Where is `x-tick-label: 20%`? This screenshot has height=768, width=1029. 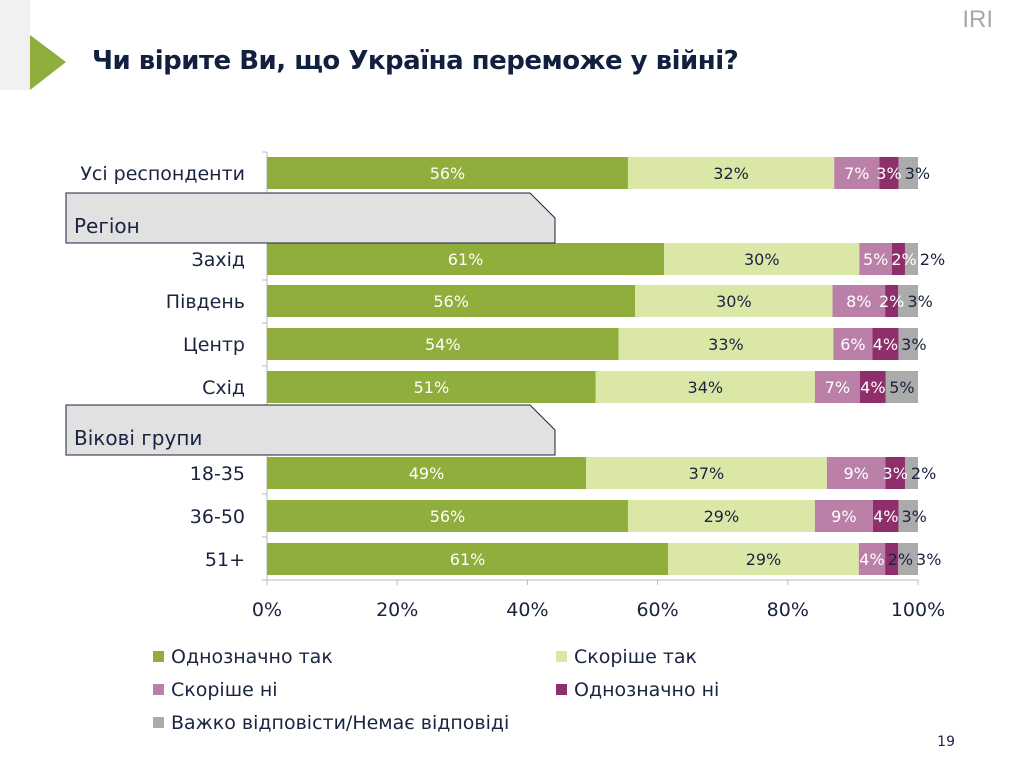
x-tick-label: 20% is located at coordinates (397, 610).